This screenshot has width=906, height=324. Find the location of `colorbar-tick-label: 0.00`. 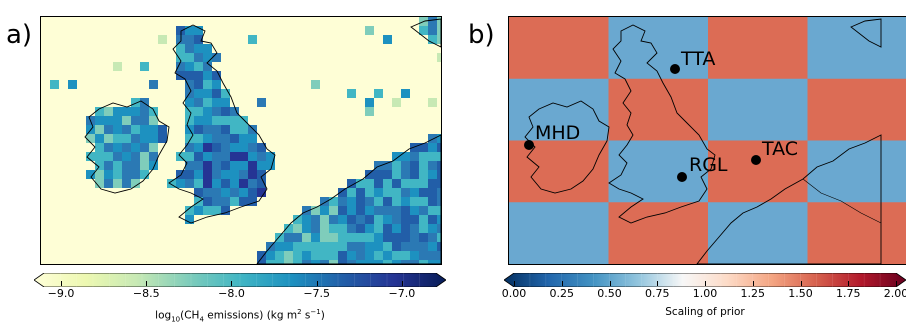

colorbar-tick-label: 0.00 is located at coordinates (514, 293).